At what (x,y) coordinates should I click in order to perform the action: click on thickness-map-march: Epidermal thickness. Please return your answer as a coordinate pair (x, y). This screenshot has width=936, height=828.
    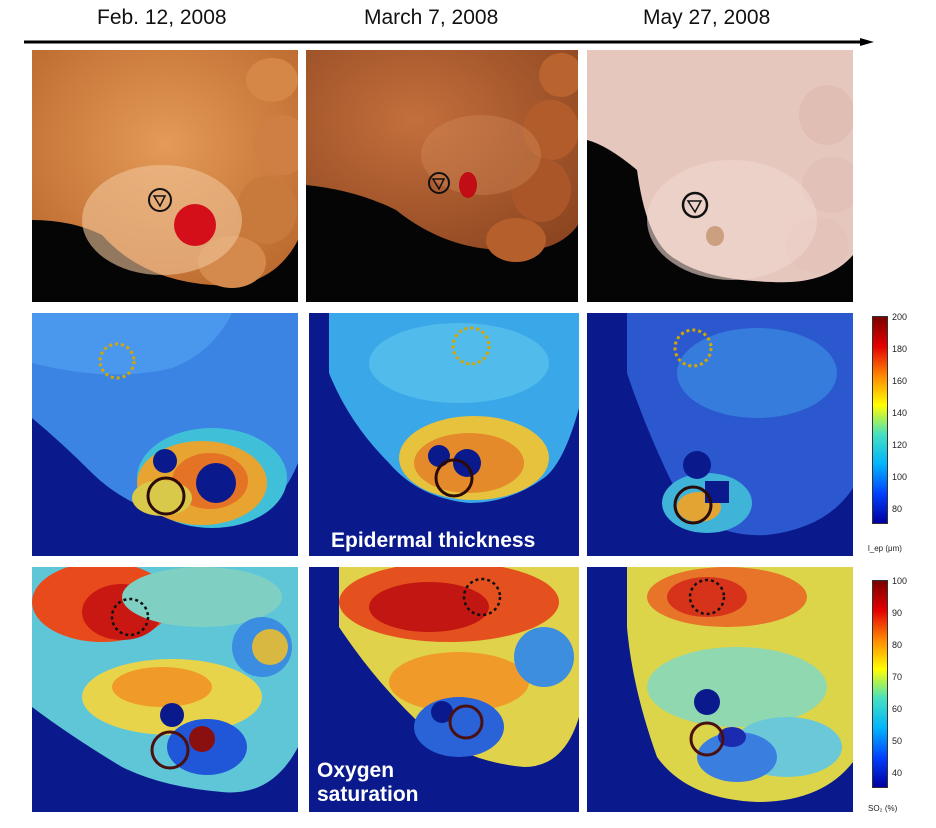
    Looking at the image, I should click on (444, 434).